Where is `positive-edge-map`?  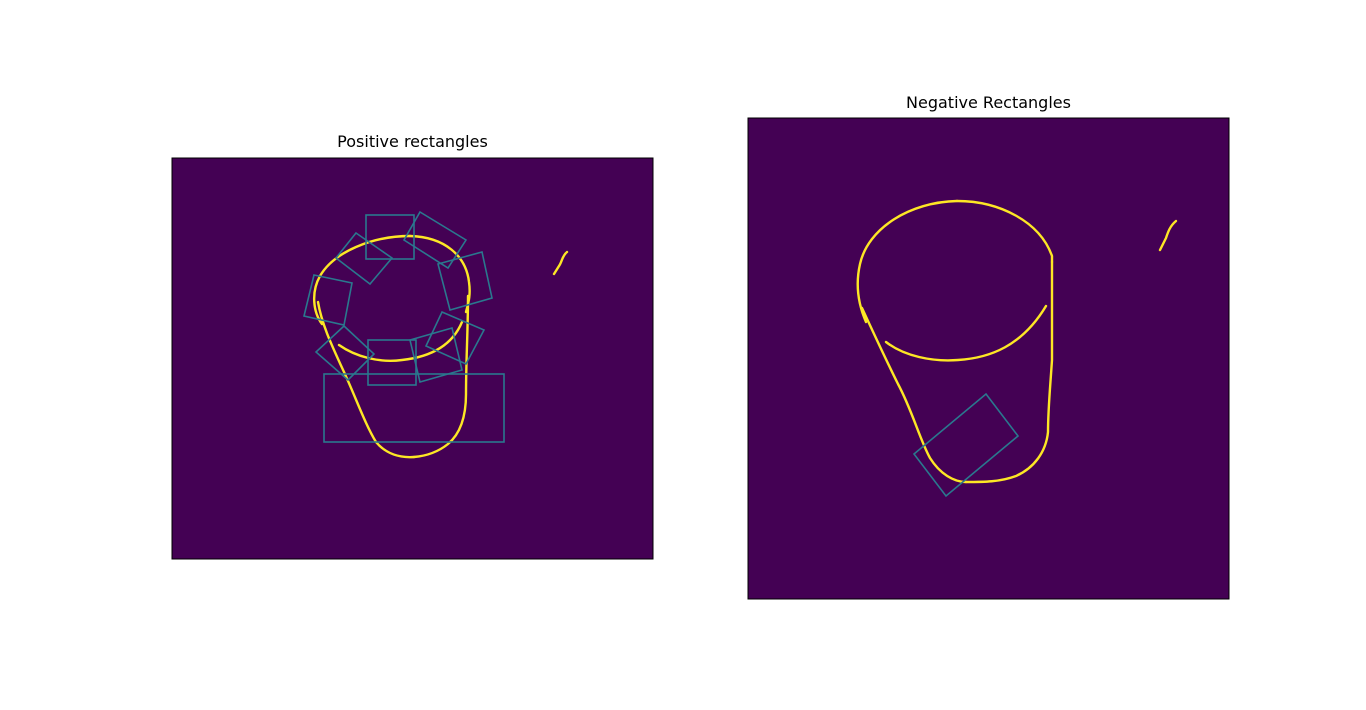 positive-edge-map is located at coordinates (441, 346).